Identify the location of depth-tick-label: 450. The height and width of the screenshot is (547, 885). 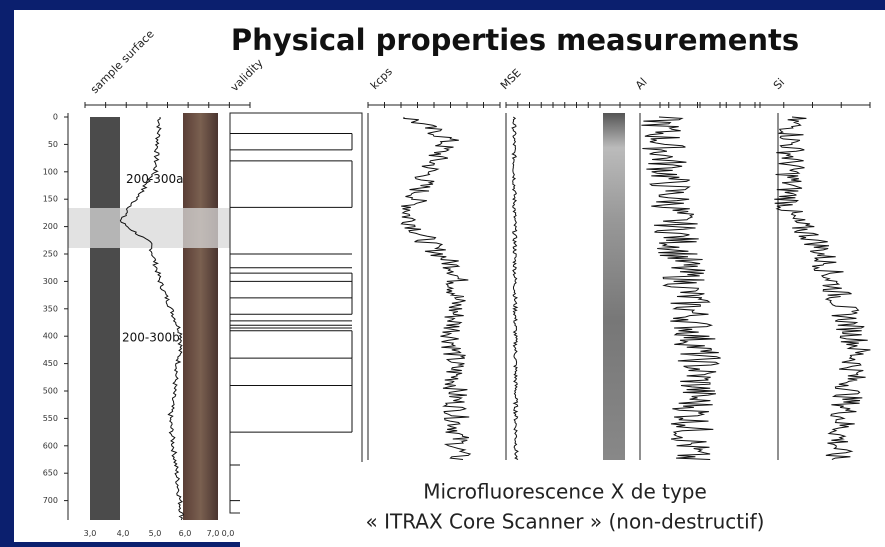
(50, 363).